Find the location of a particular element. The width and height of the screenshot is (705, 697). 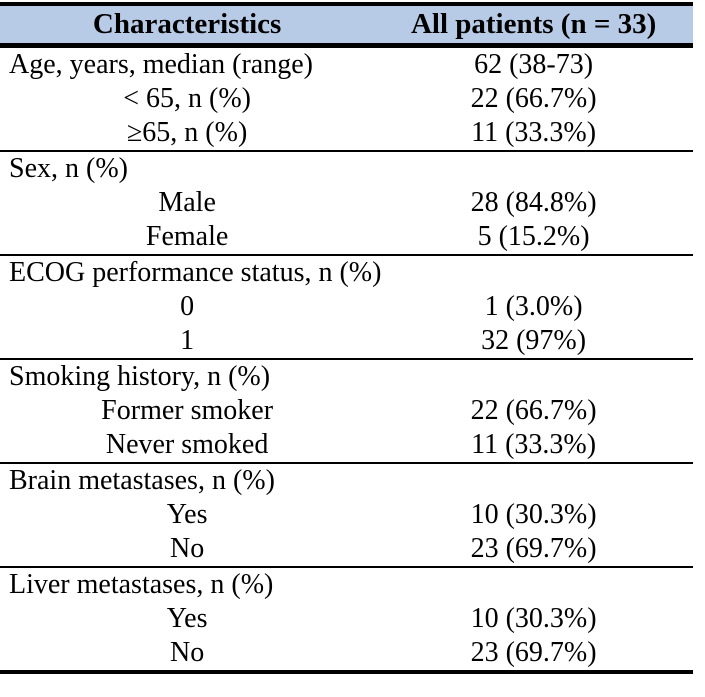

header-all-patients: All patients (n = 33) is located at coordinates (533, 24).